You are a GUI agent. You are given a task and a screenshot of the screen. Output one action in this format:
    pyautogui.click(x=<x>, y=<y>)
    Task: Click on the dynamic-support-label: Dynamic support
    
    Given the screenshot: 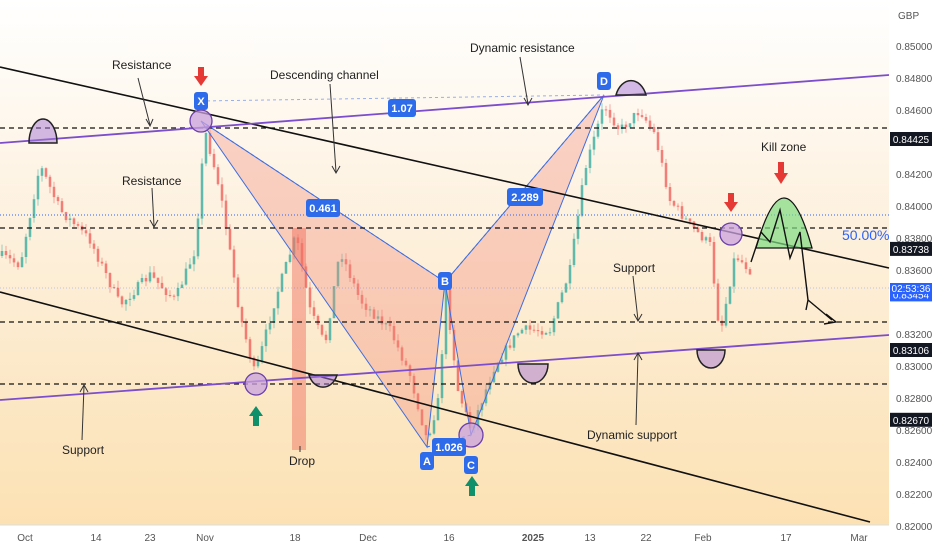 What is the action you would take?
    pyautogui.click(x=632, y=435)
    